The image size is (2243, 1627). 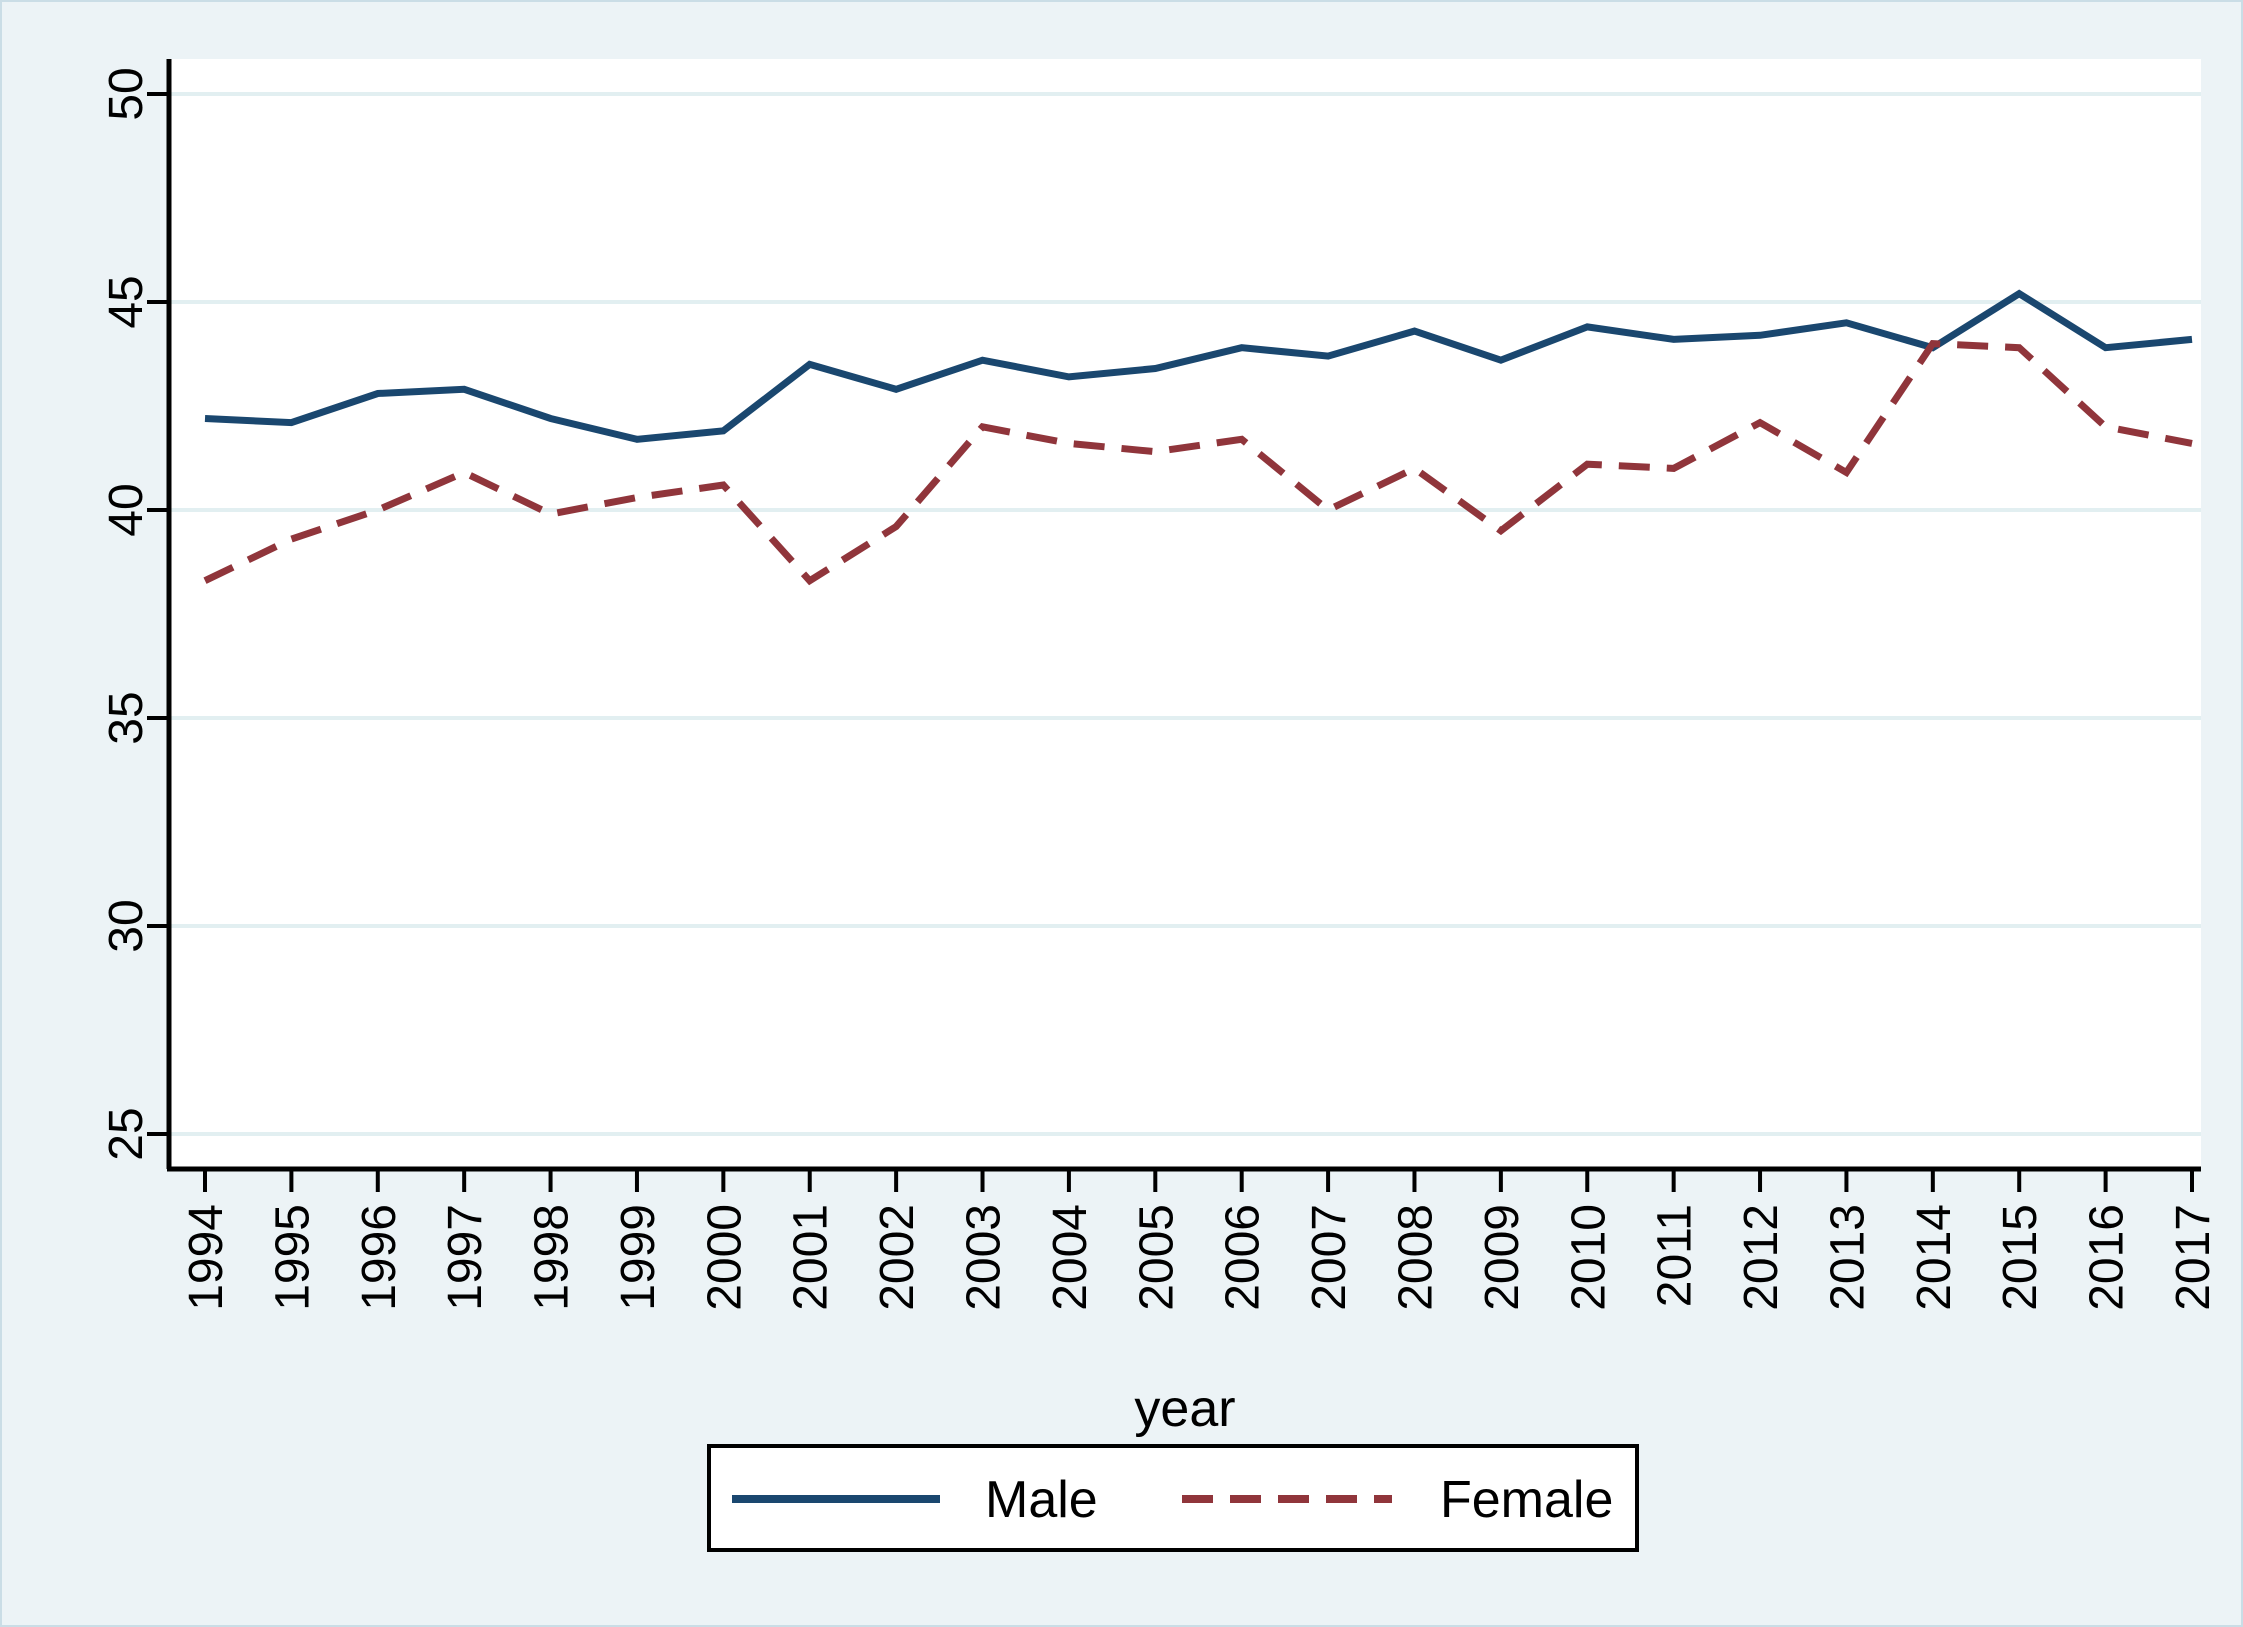 I want to click on female-series-line, so click(x=1198, y=463).